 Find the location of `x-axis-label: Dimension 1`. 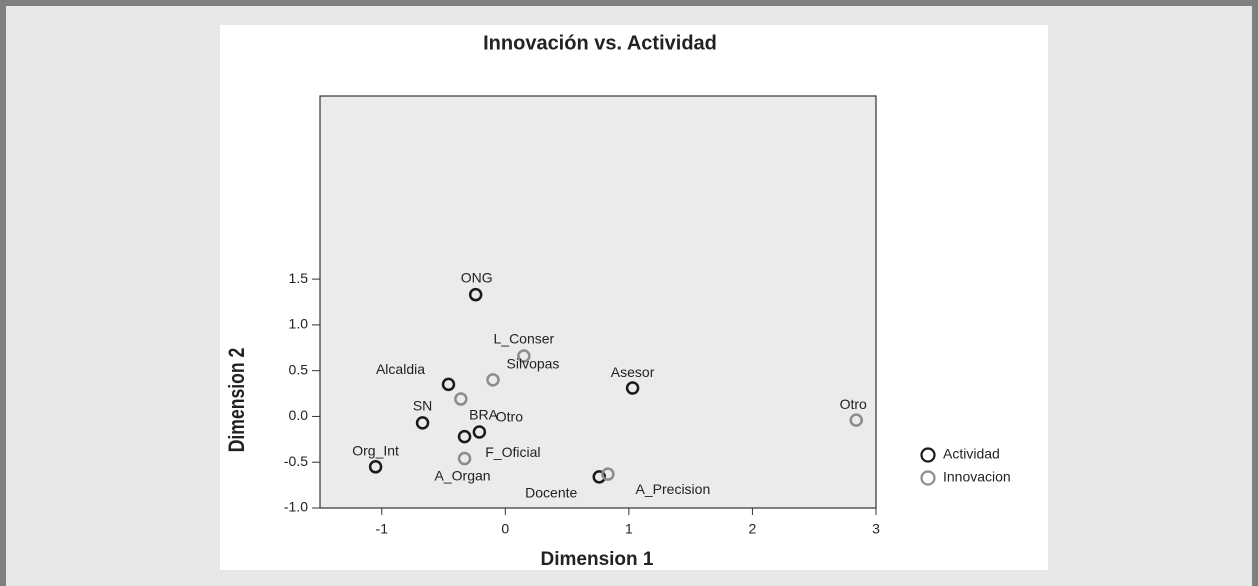

x-axis-label: Dimension 1 is located at coordinates (597, 559).